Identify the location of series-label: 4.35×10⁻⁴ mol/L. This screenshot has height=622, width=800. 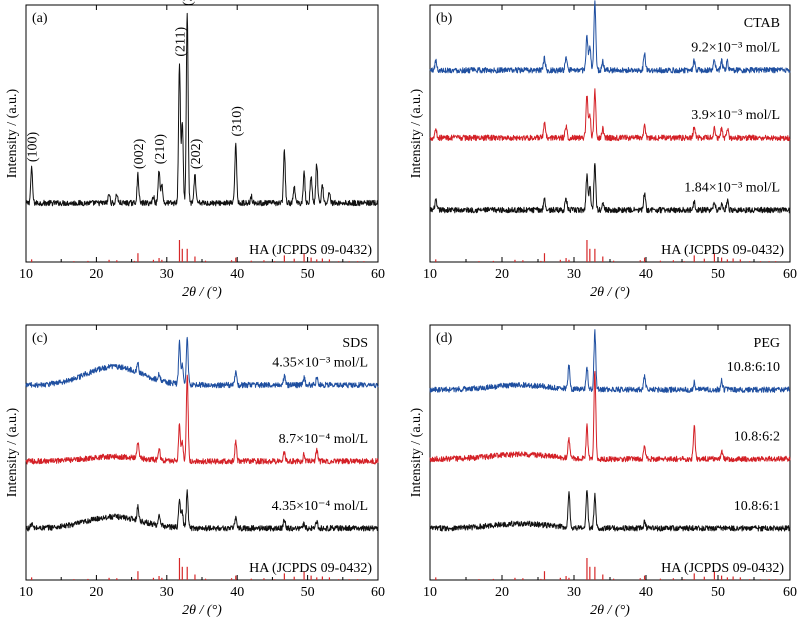
(320, 506).